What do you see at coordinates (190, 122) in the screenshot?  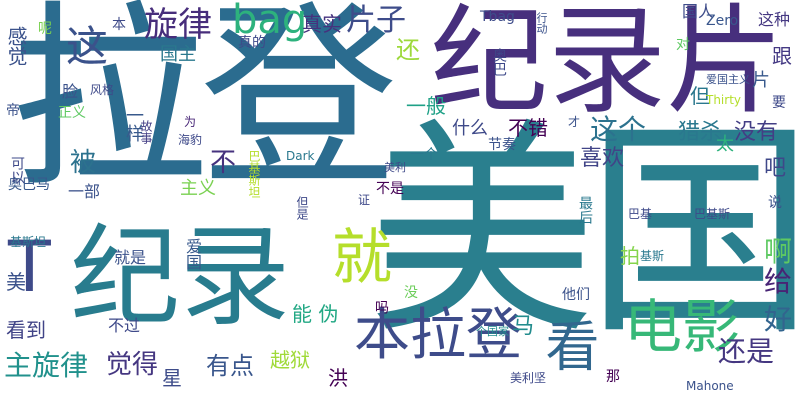 I see `word-wei: 为` at bounding box center [190, 122].